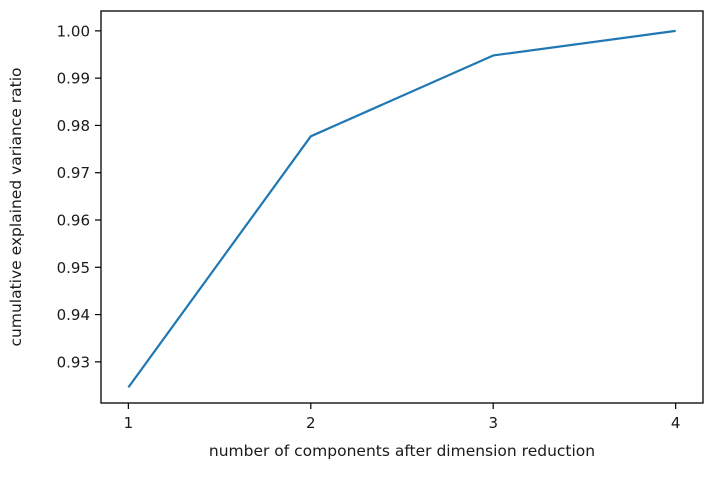 The image size is (717, 478). I want to click on y-tick-label: 0.95, so click(73, 268).